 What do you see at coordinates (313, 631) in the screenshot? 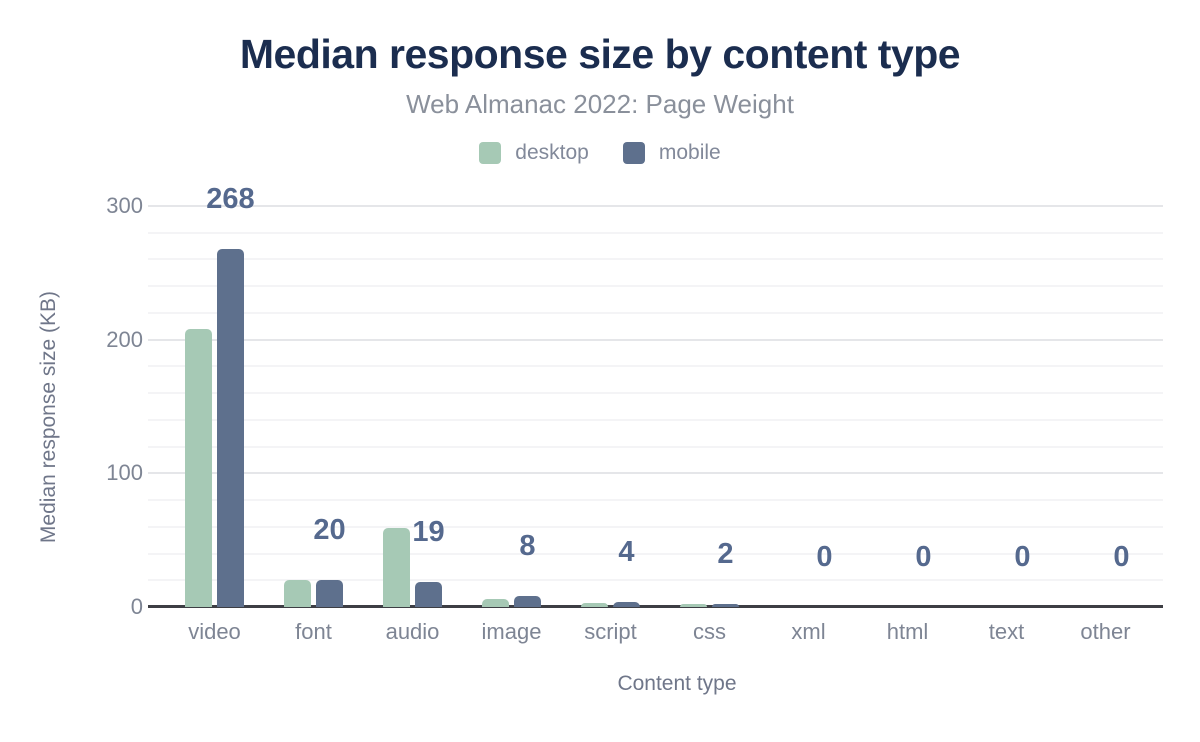
I see `x-category-label-font: font` at bounding box center [313, 631].